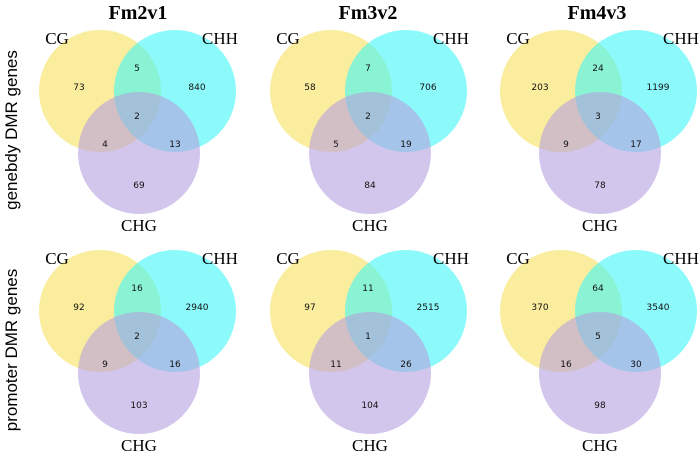 The image size is (699, 461). I want to click on venn-diagram-0-2: CG CHH CHG 203 24 1199 3 9 17 78, so click(599, 132).